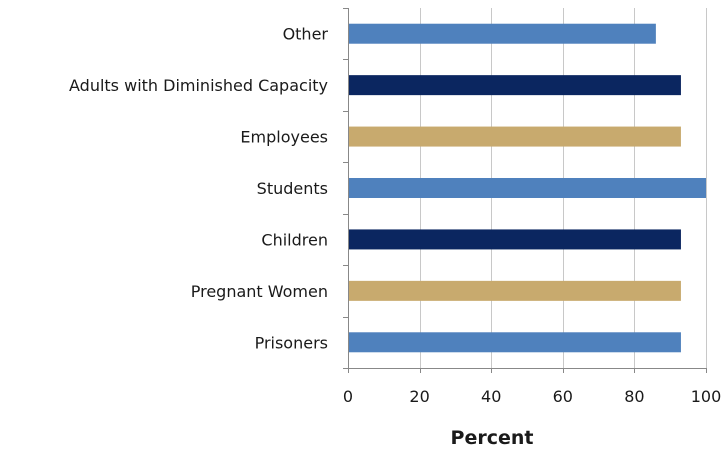 The width and height of the screenshot is (728, 453). What do you see at coordinates (491, 396) in the screenshot?
I see `x-tick-label: 40` at bounding box center [491, 396].